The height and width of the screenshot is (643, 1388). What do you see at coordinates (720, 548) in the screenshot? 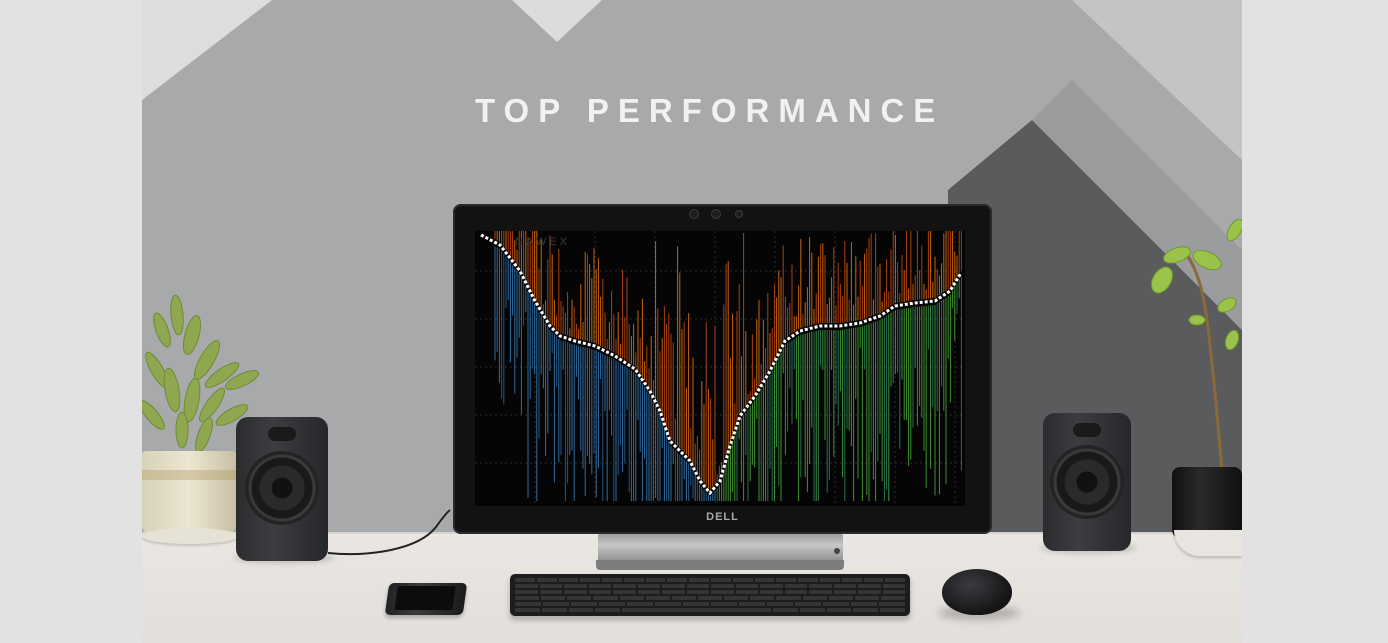
I see `monitor-stand` at bounding box center [720, 548].